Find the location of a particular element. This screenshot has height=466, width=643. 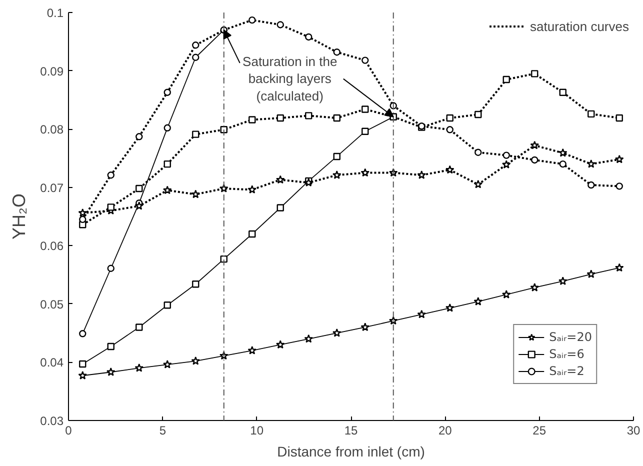

y-tick-label: 0.07 is located at coordinates (52, 187).